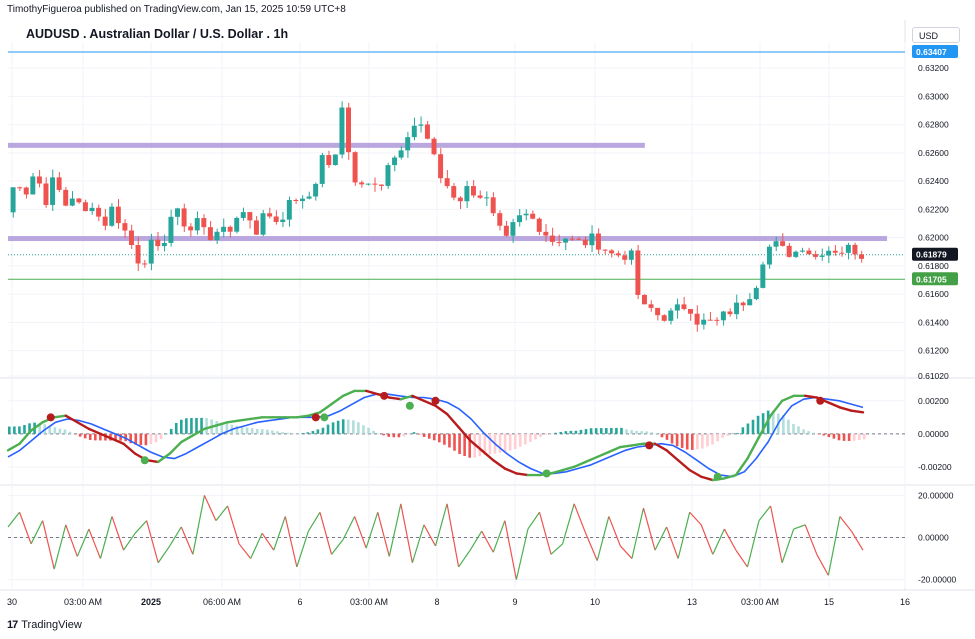 The width and height of the screenshot is (975, 639). I want to click on time-tick-label: 15, so click(829, 602).